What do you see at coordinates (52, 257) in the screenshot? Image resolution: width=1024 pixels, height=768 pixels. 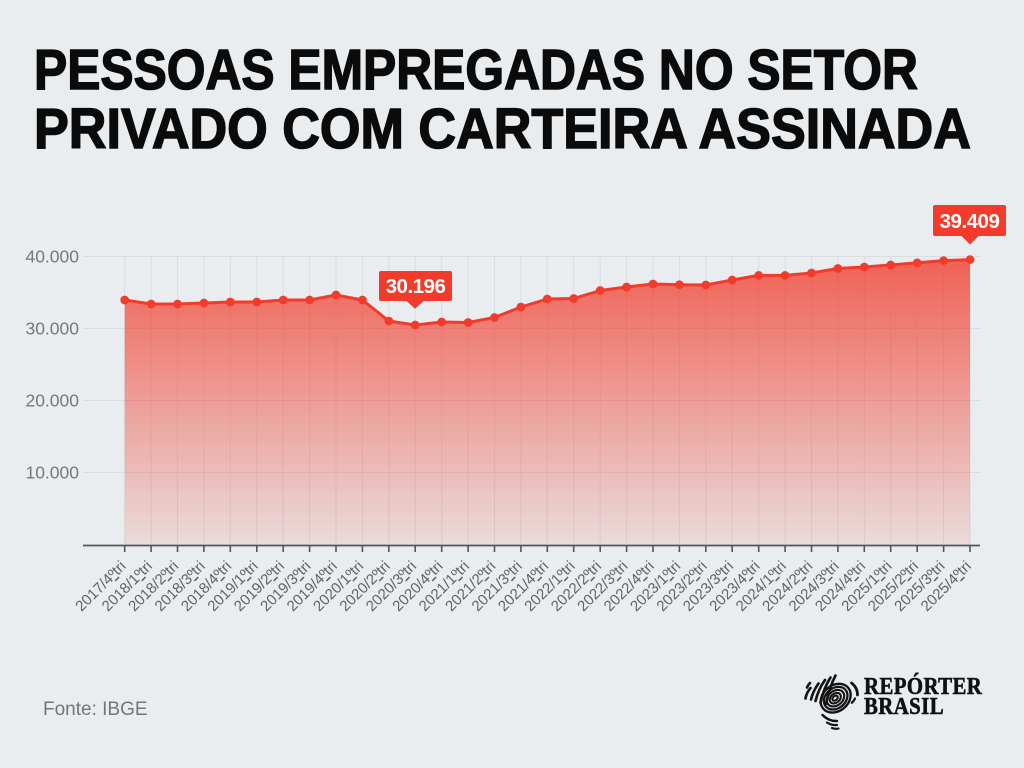 I see `svg-text: 40.000` at bounding box center [52, 257].